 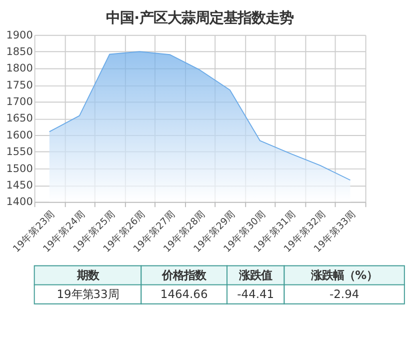 I want to click on y-tick-label: 1500, so click(x=19, y=168).